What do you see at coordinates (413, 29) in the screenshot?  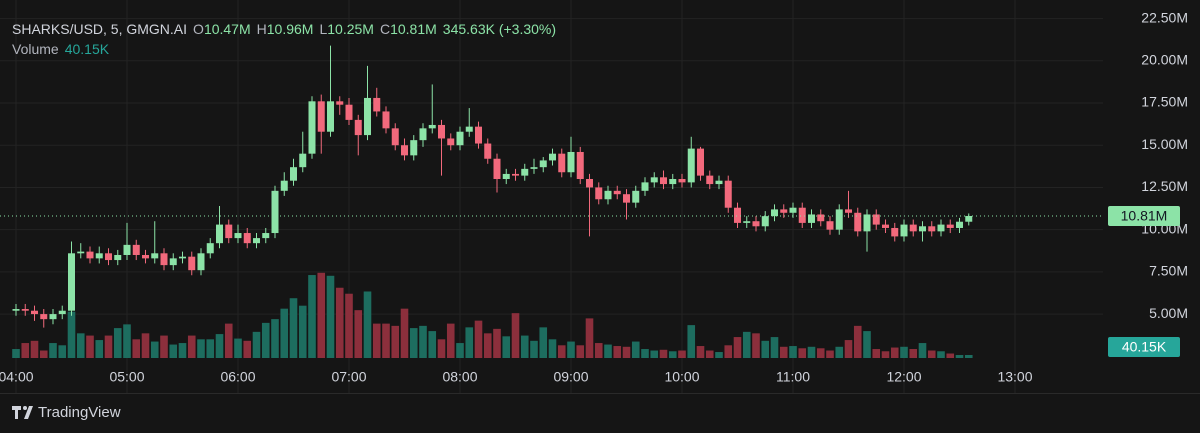 I see `ohlc-value: 10.81M` at bounding box center [413, 29].